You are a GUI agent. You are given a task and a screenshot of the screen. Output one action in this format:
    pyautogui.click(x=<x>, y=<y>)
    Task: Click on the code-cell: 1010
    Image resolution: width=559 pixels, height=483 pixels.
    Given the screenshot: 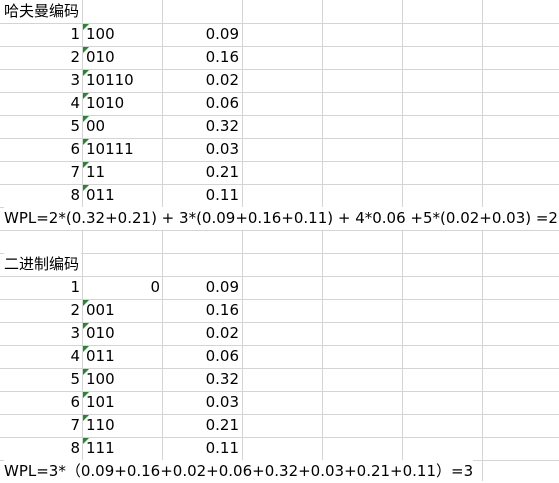 What is the action you would take?
    pyautogui.click(x=105, y=103)
    